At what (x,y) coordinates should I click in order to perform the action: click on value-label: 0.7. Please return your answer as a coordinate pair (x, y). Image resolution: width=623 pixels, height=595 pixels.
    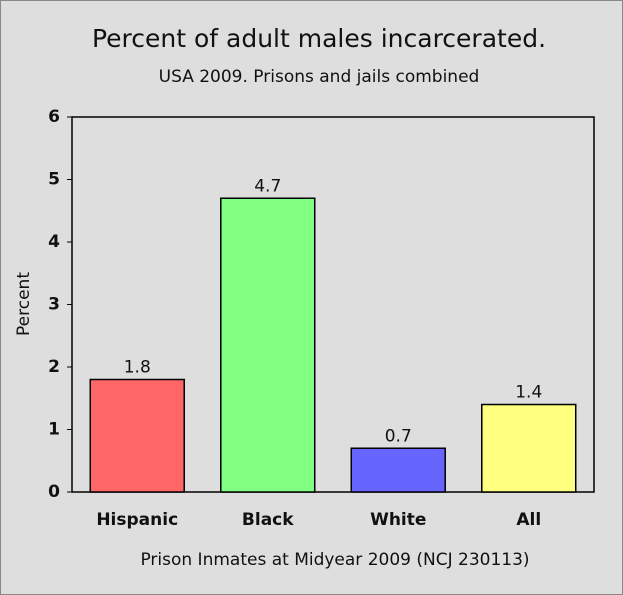
    Looking at the image, I should click on (398, 436).